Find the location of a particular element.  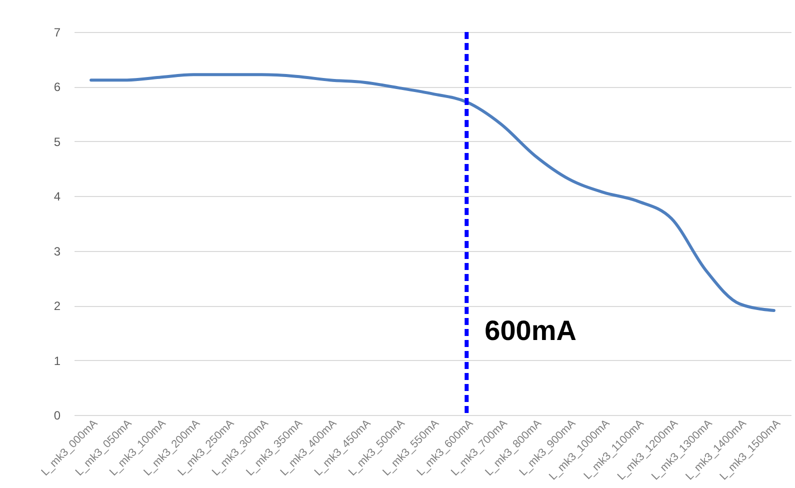

y-tick-label: 2 is located at coordinates (57, 306).